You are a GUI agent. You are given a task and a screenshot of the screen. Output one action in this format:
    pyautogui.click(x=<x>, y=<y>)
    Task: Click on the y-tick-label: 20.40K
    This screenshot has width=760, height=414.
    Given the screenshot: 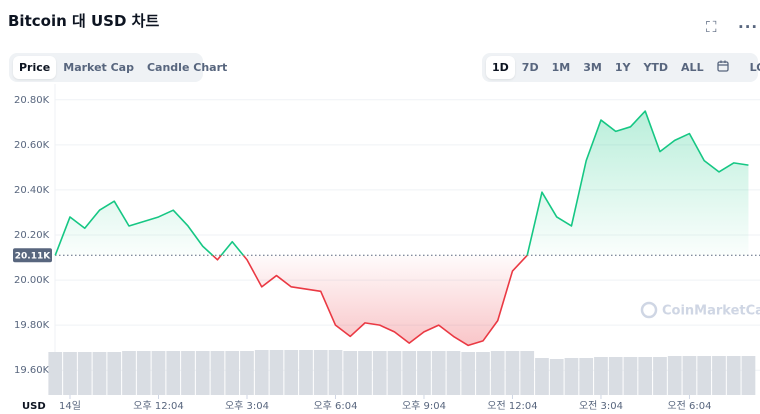 What is the action you would take?
    pyautogui.click(x=32, y=190)
    